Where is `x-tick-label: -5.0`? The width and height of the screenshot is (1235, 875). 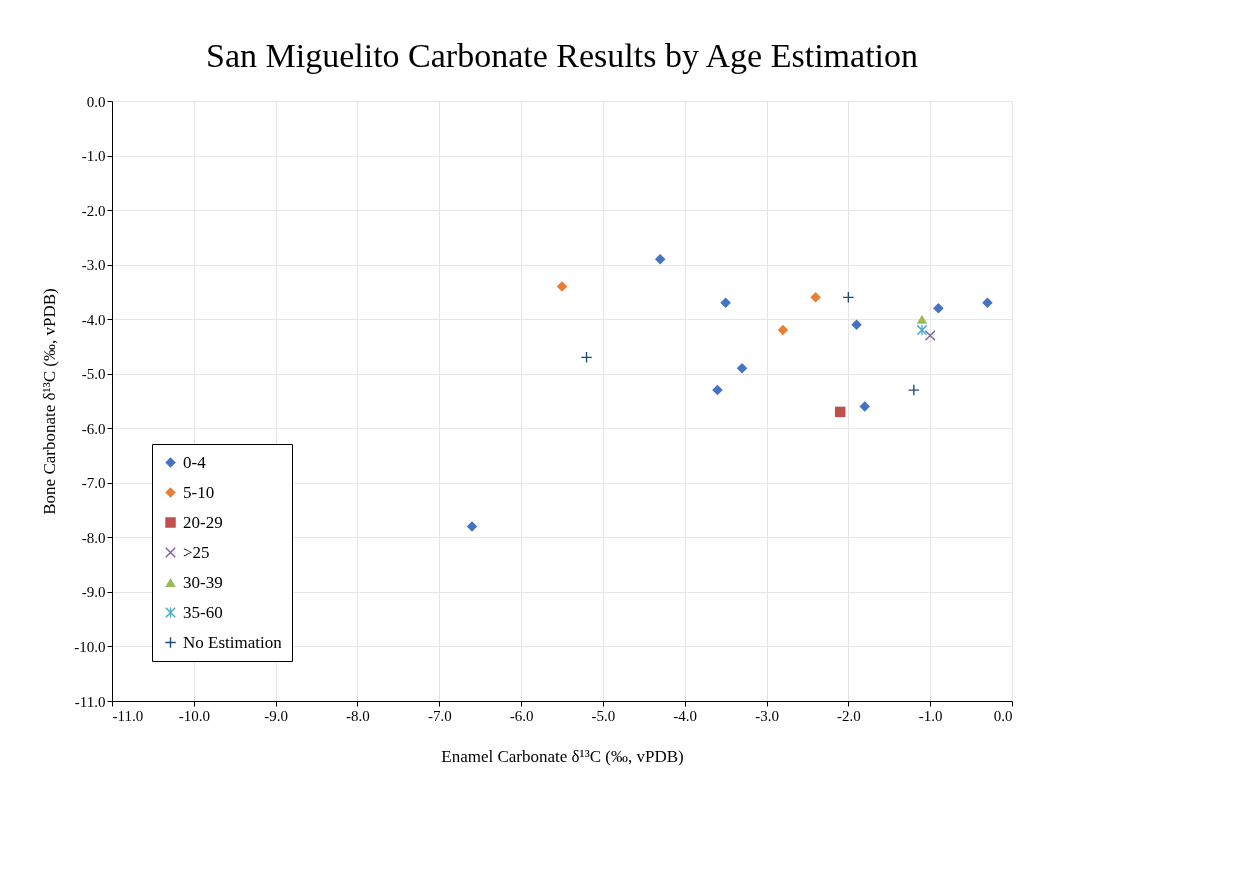 x-tick-label: -5.0 is located at coordinates (603, 715).